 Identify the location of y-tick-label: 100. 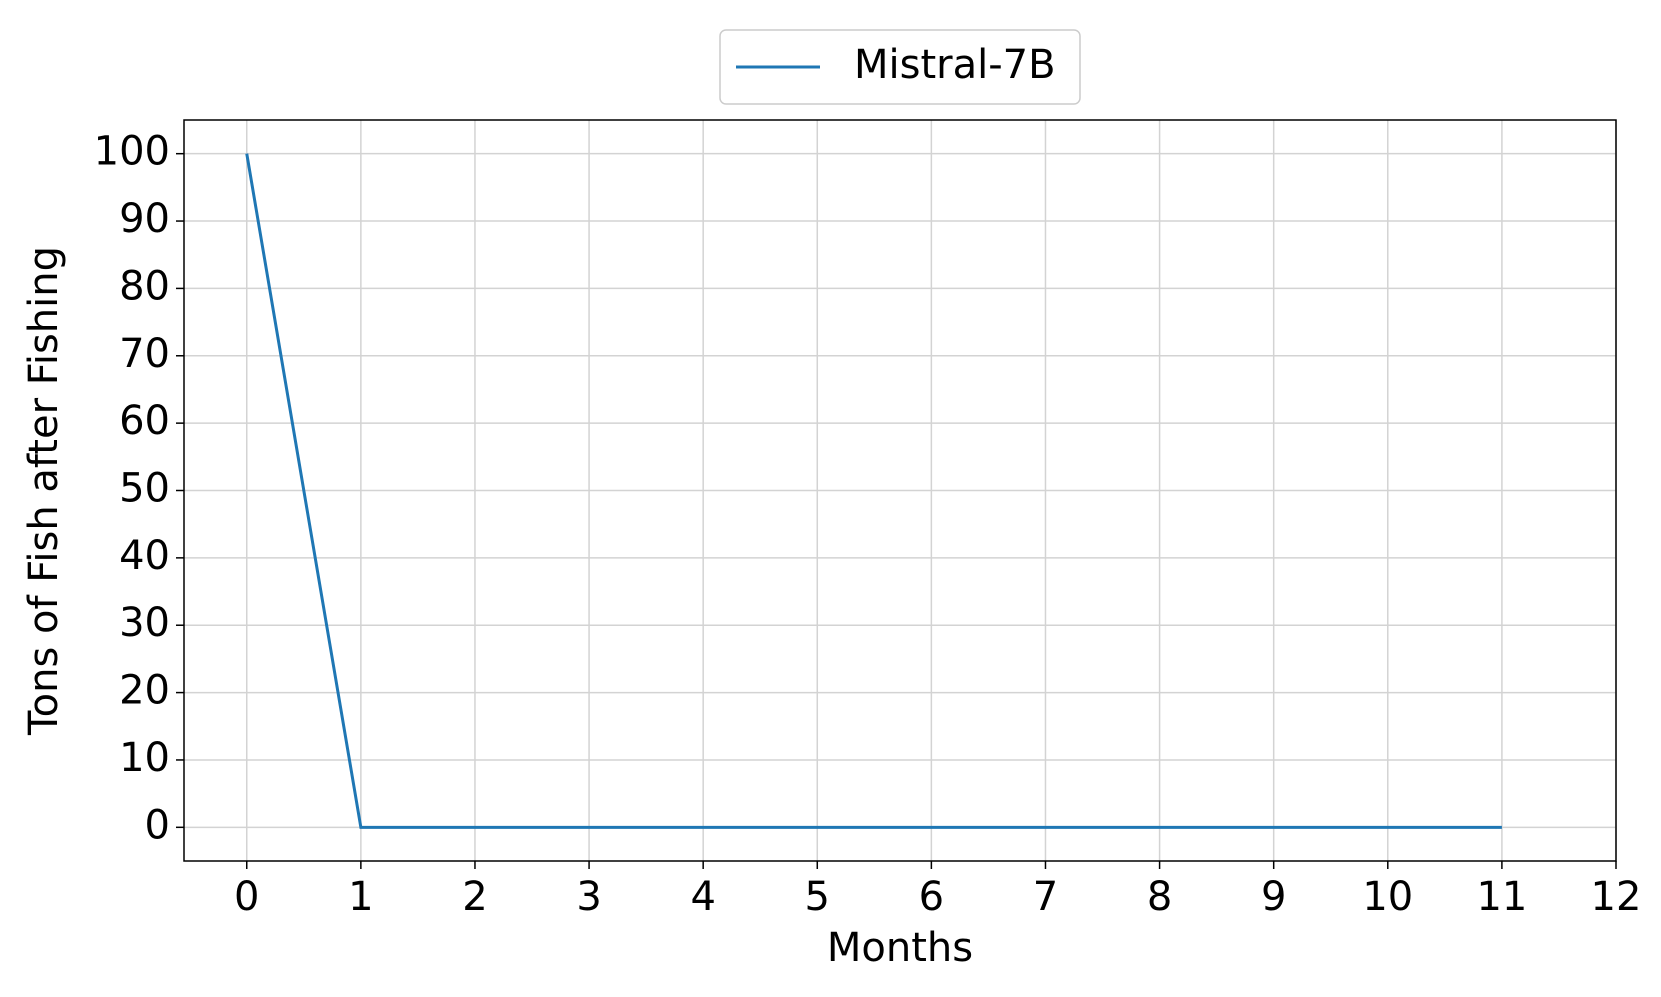
(132, 152).